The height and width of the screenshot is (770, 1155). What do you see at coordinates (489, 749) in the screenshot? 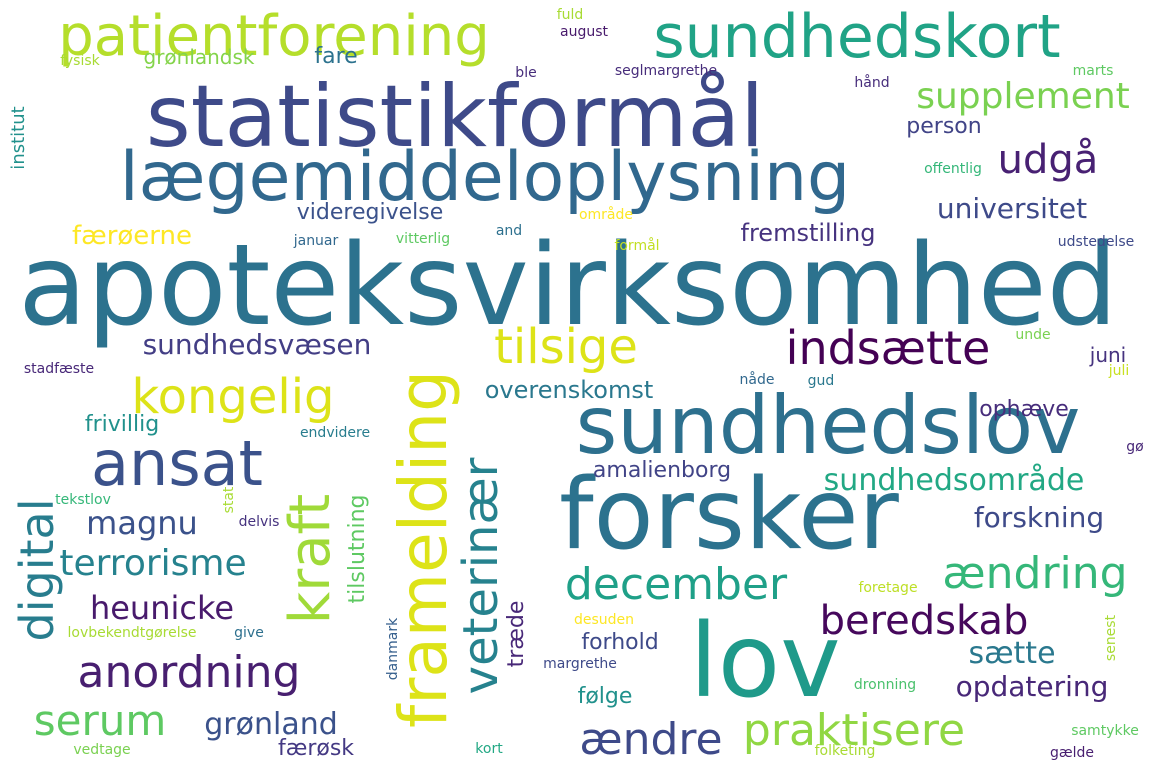
I see `cloud-word: kort` at bounding box center [489, 749].